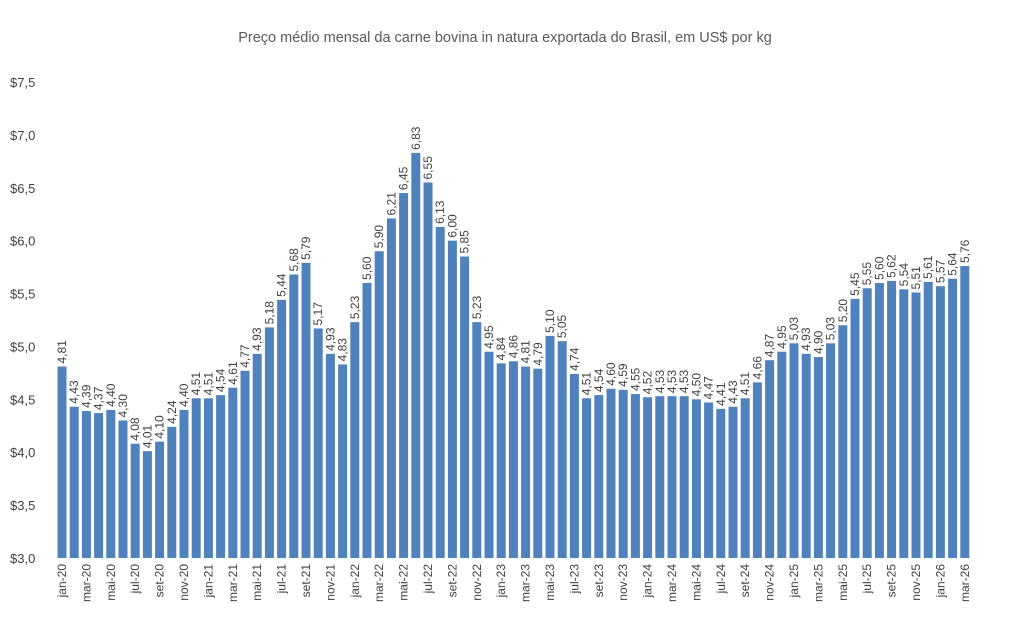 The width and height of the screenshot is (1011, 629). What do you see at coordinates (233, 583) in the screenshot?
I see `x-tick-label: mar-21` at bounding box center [233, 583].